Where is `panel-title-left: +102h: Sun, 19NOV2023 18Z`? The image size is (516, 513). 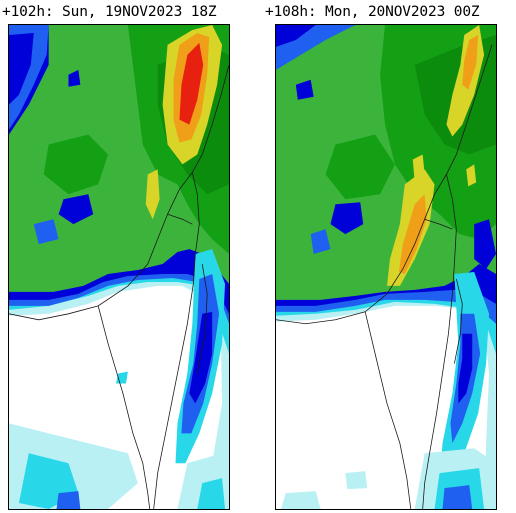 panel-title-left: +102h: Sun, 19NOV2023 18Z is located at coordinates (109, 12).